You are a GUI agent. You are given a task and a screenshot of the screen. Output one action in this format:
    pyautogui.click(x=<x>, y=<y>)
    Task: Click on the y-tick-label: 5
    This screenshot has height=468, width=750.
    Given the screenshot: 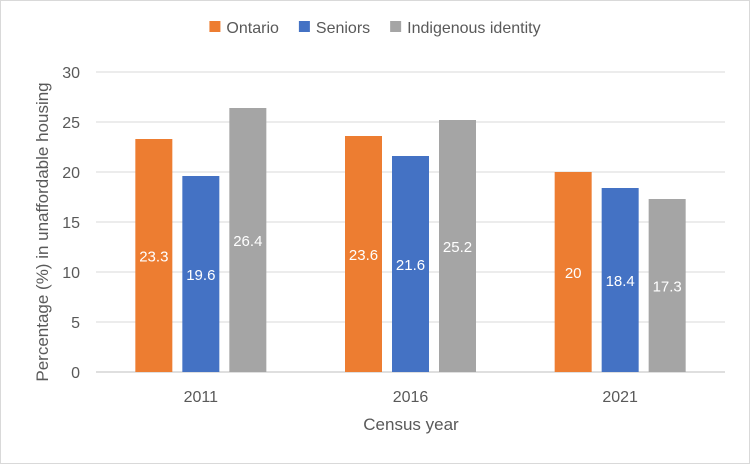 What is the action you would take?
    pyautogui.click(x=75, y=323)
    